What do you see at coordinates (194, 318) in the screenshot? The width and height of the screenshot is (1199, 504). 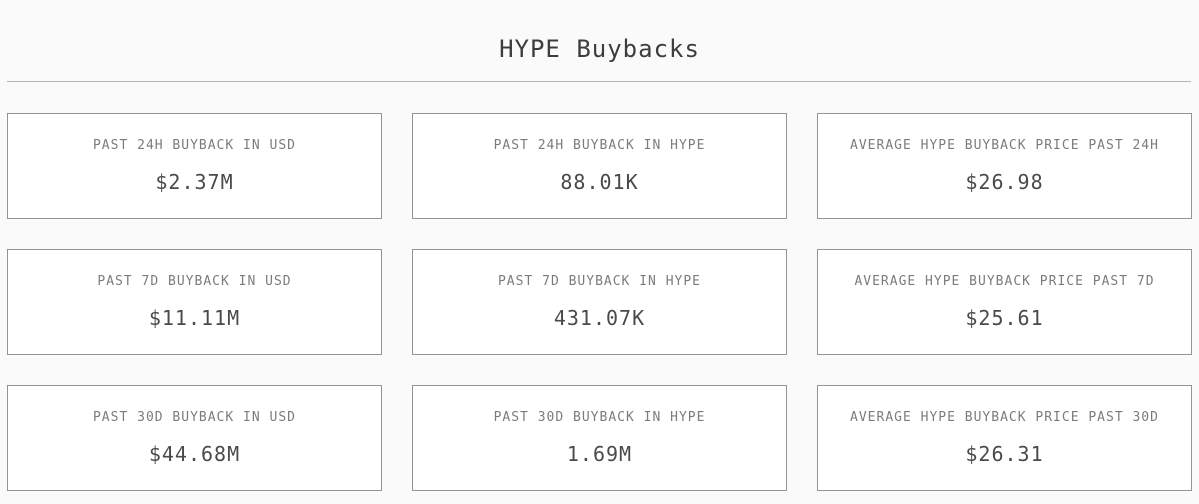 I see `stat-card-value: $11.11M` at bounding box center [194, 318].